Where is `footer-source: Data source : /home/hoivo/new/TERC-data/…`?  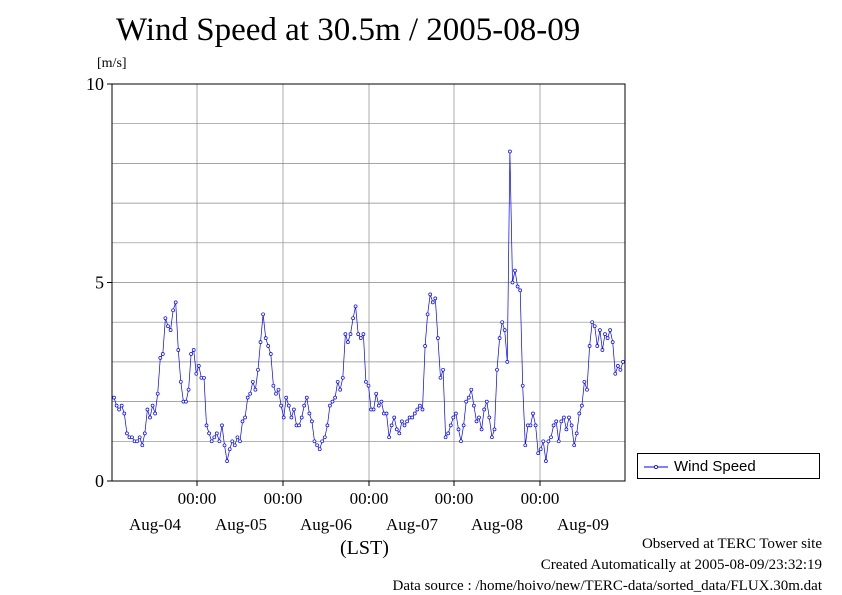 footer-source: Data source : /home/hoivo/new/TERC-data/… is located at coordinates (607, 586).